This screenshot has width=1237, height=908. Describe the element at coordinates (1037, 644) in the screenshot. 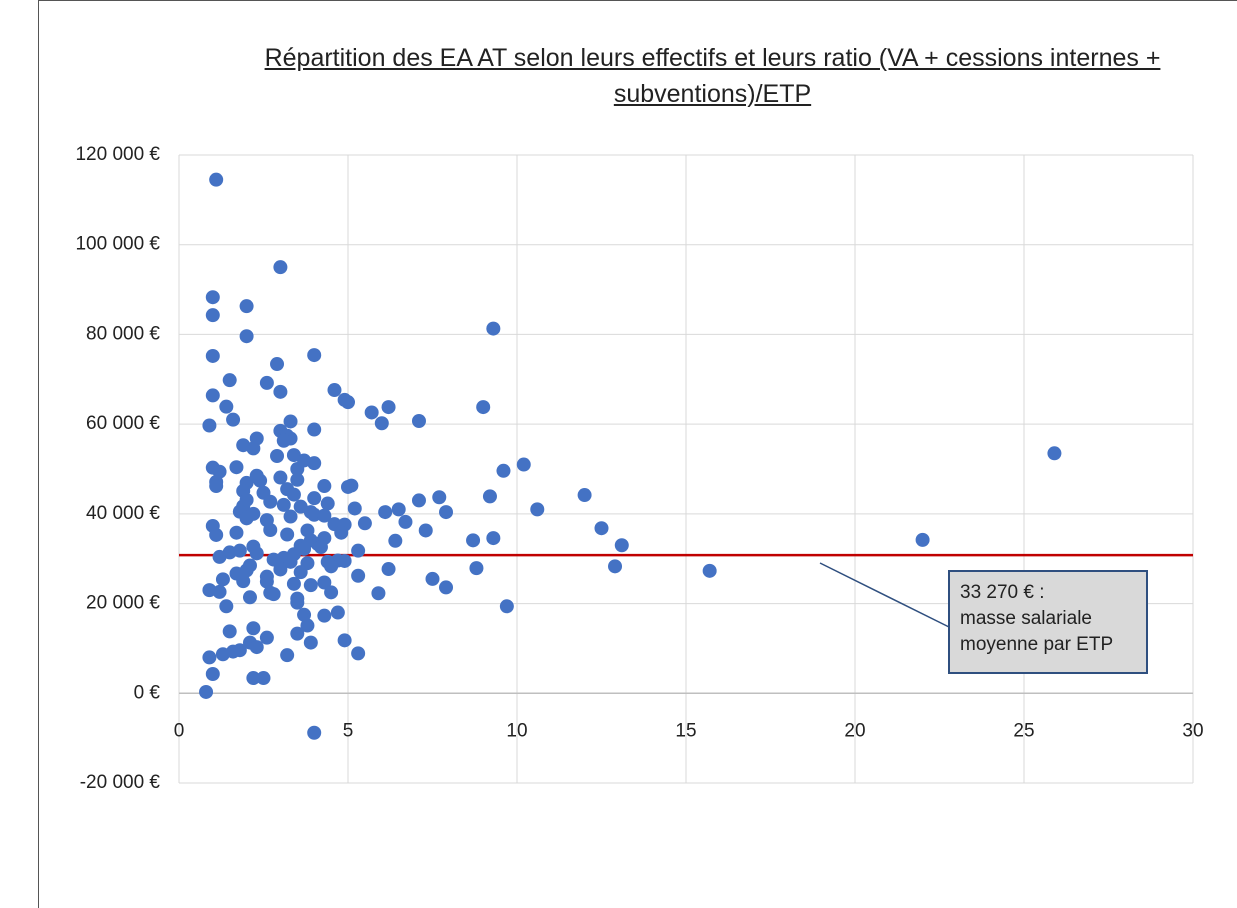

I see `annotation-line: moyenne par ETP` at that location.